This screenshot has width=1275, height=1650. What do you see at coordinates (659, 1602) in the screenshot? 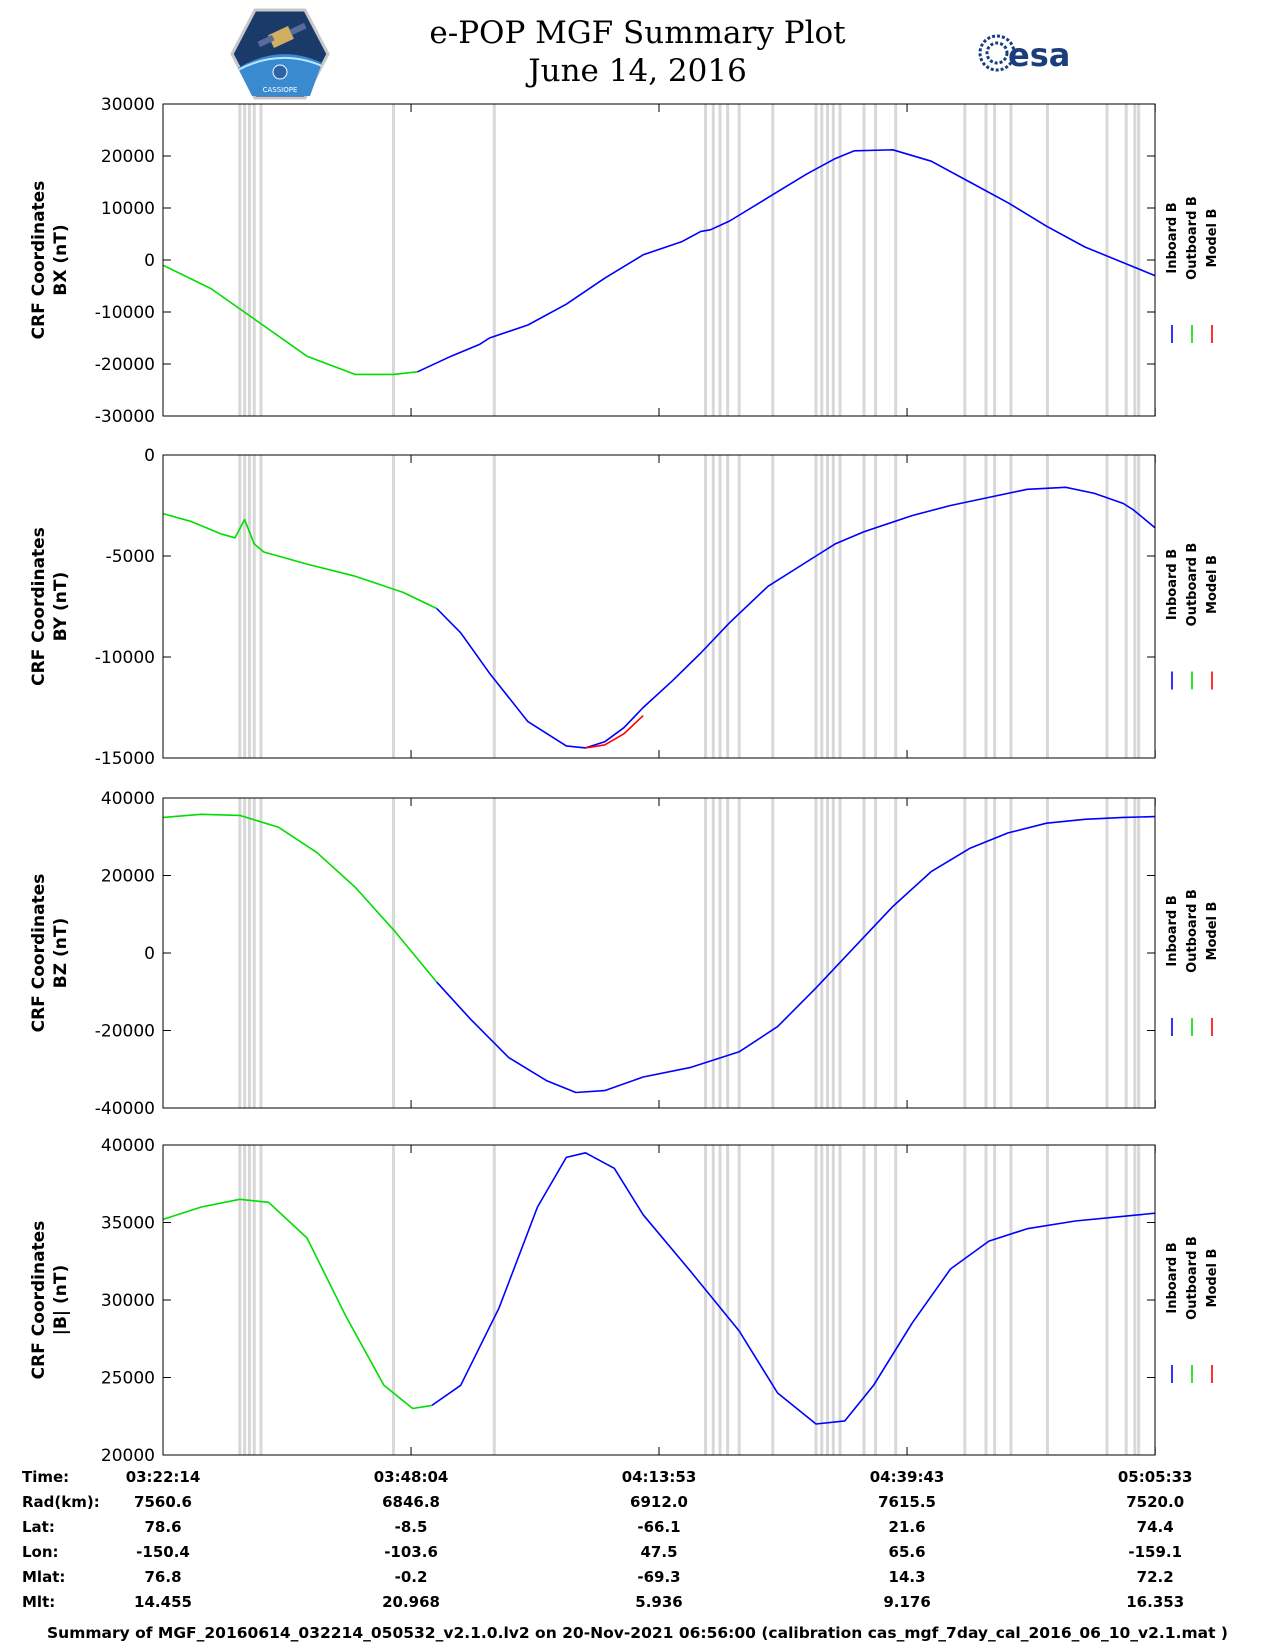
I see `info-row-value: 5.936` at bounding box center [659, 1602].